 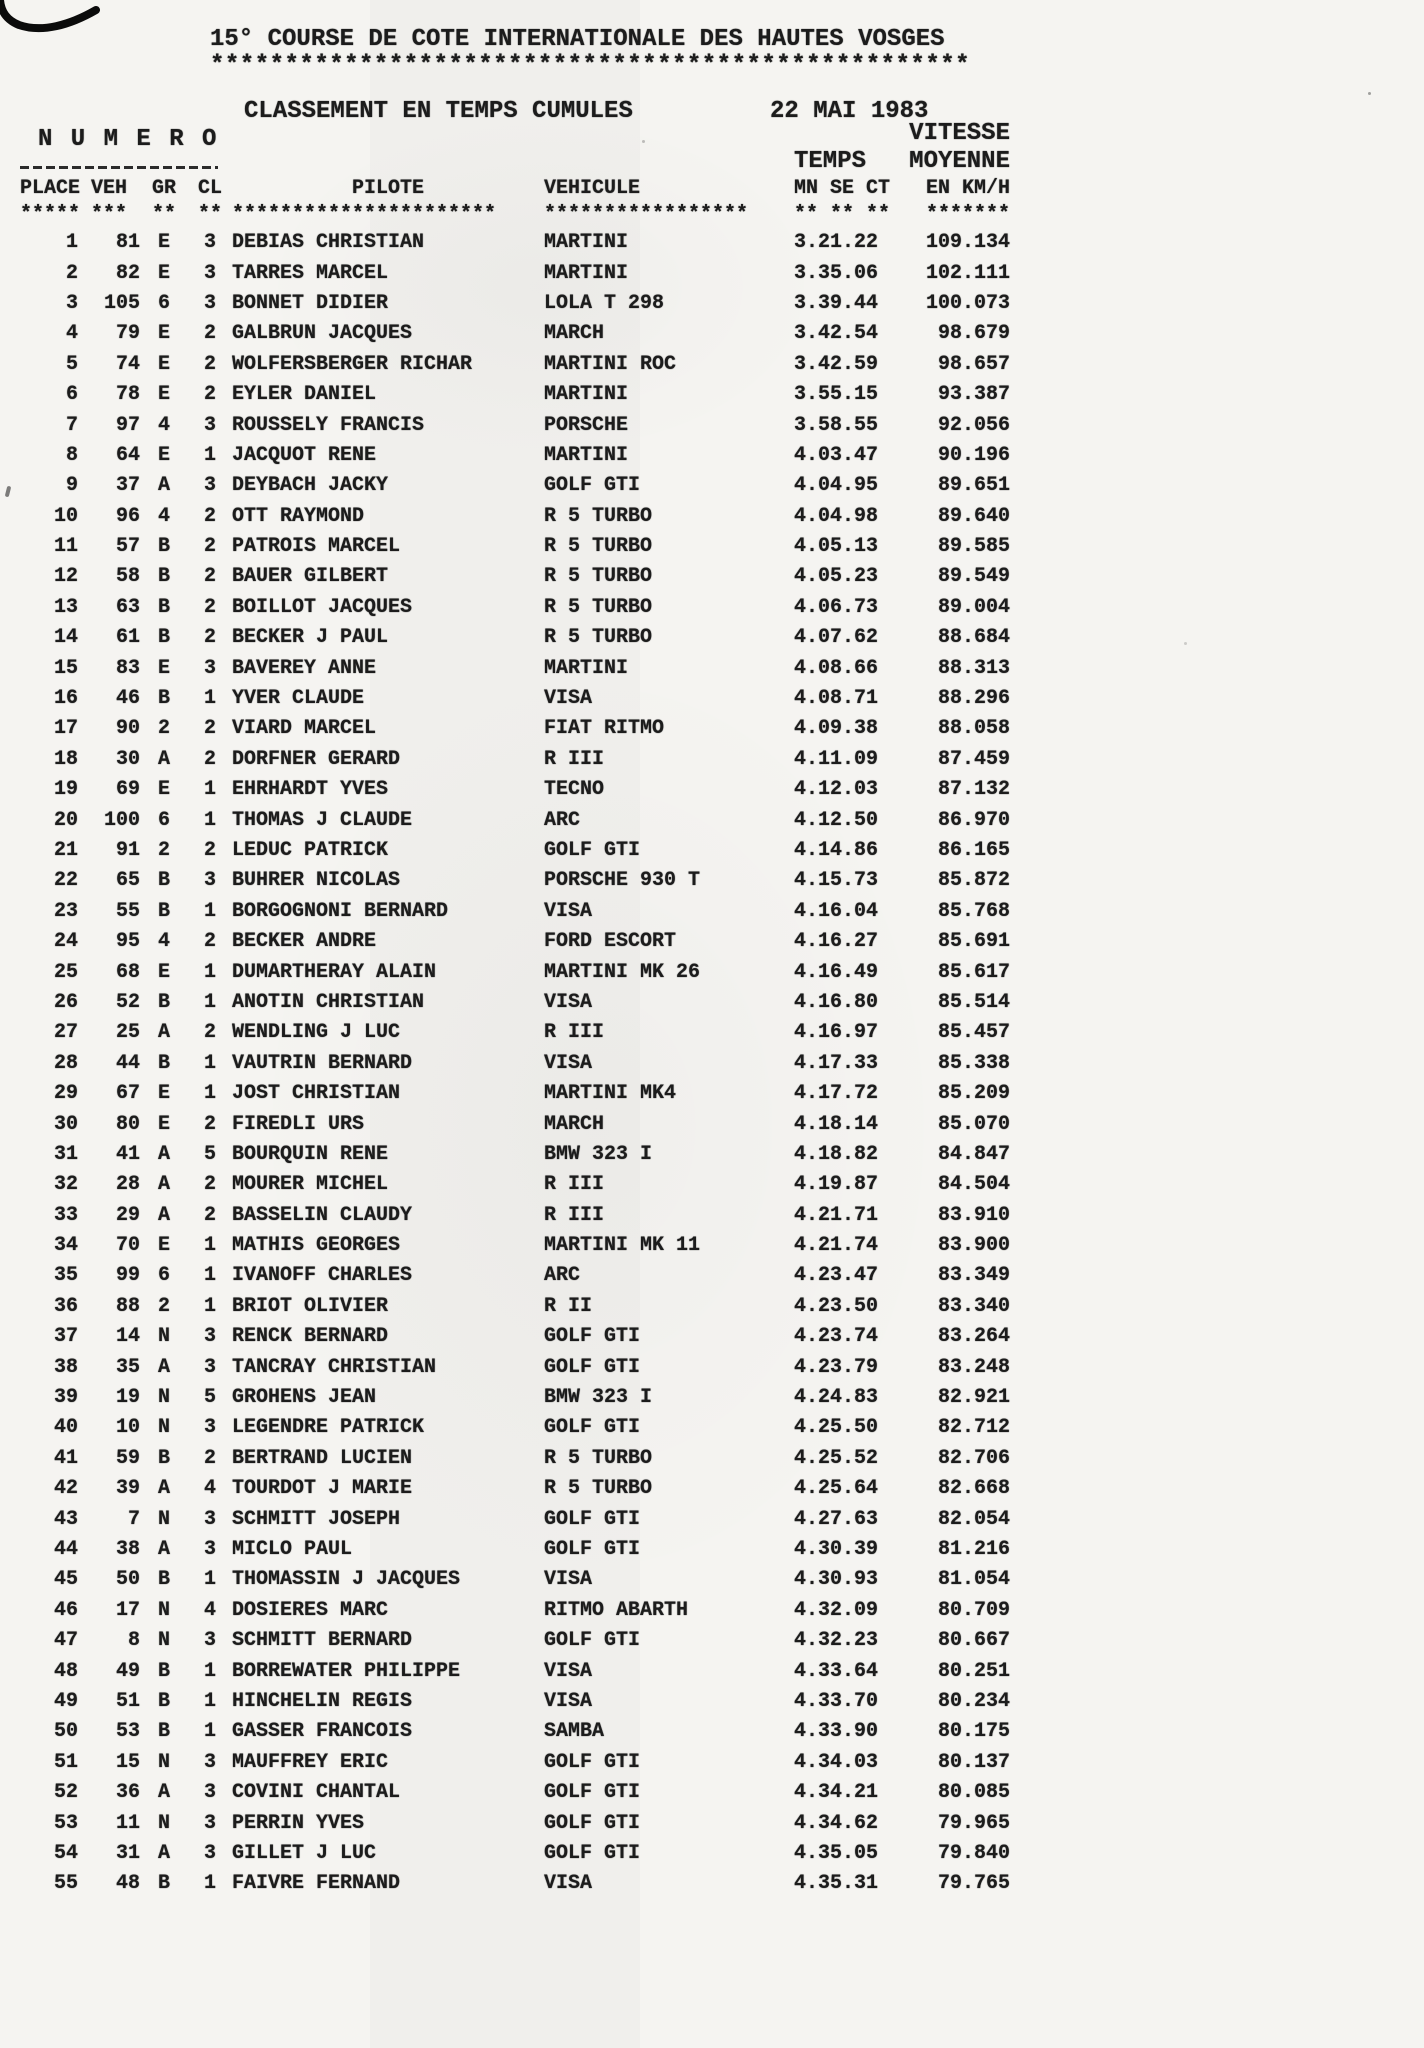 I want to click on cell-pilote: LEDUC PATRICK, so click(x=310, y=850).